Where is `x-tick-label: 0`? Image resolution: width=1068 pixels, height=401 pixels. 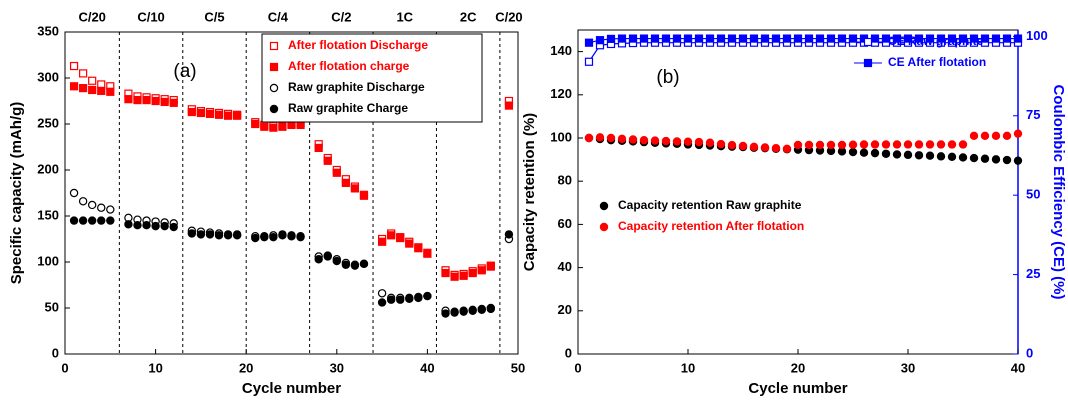
x-tick-label: 0 is located at coordinates (64, 367).